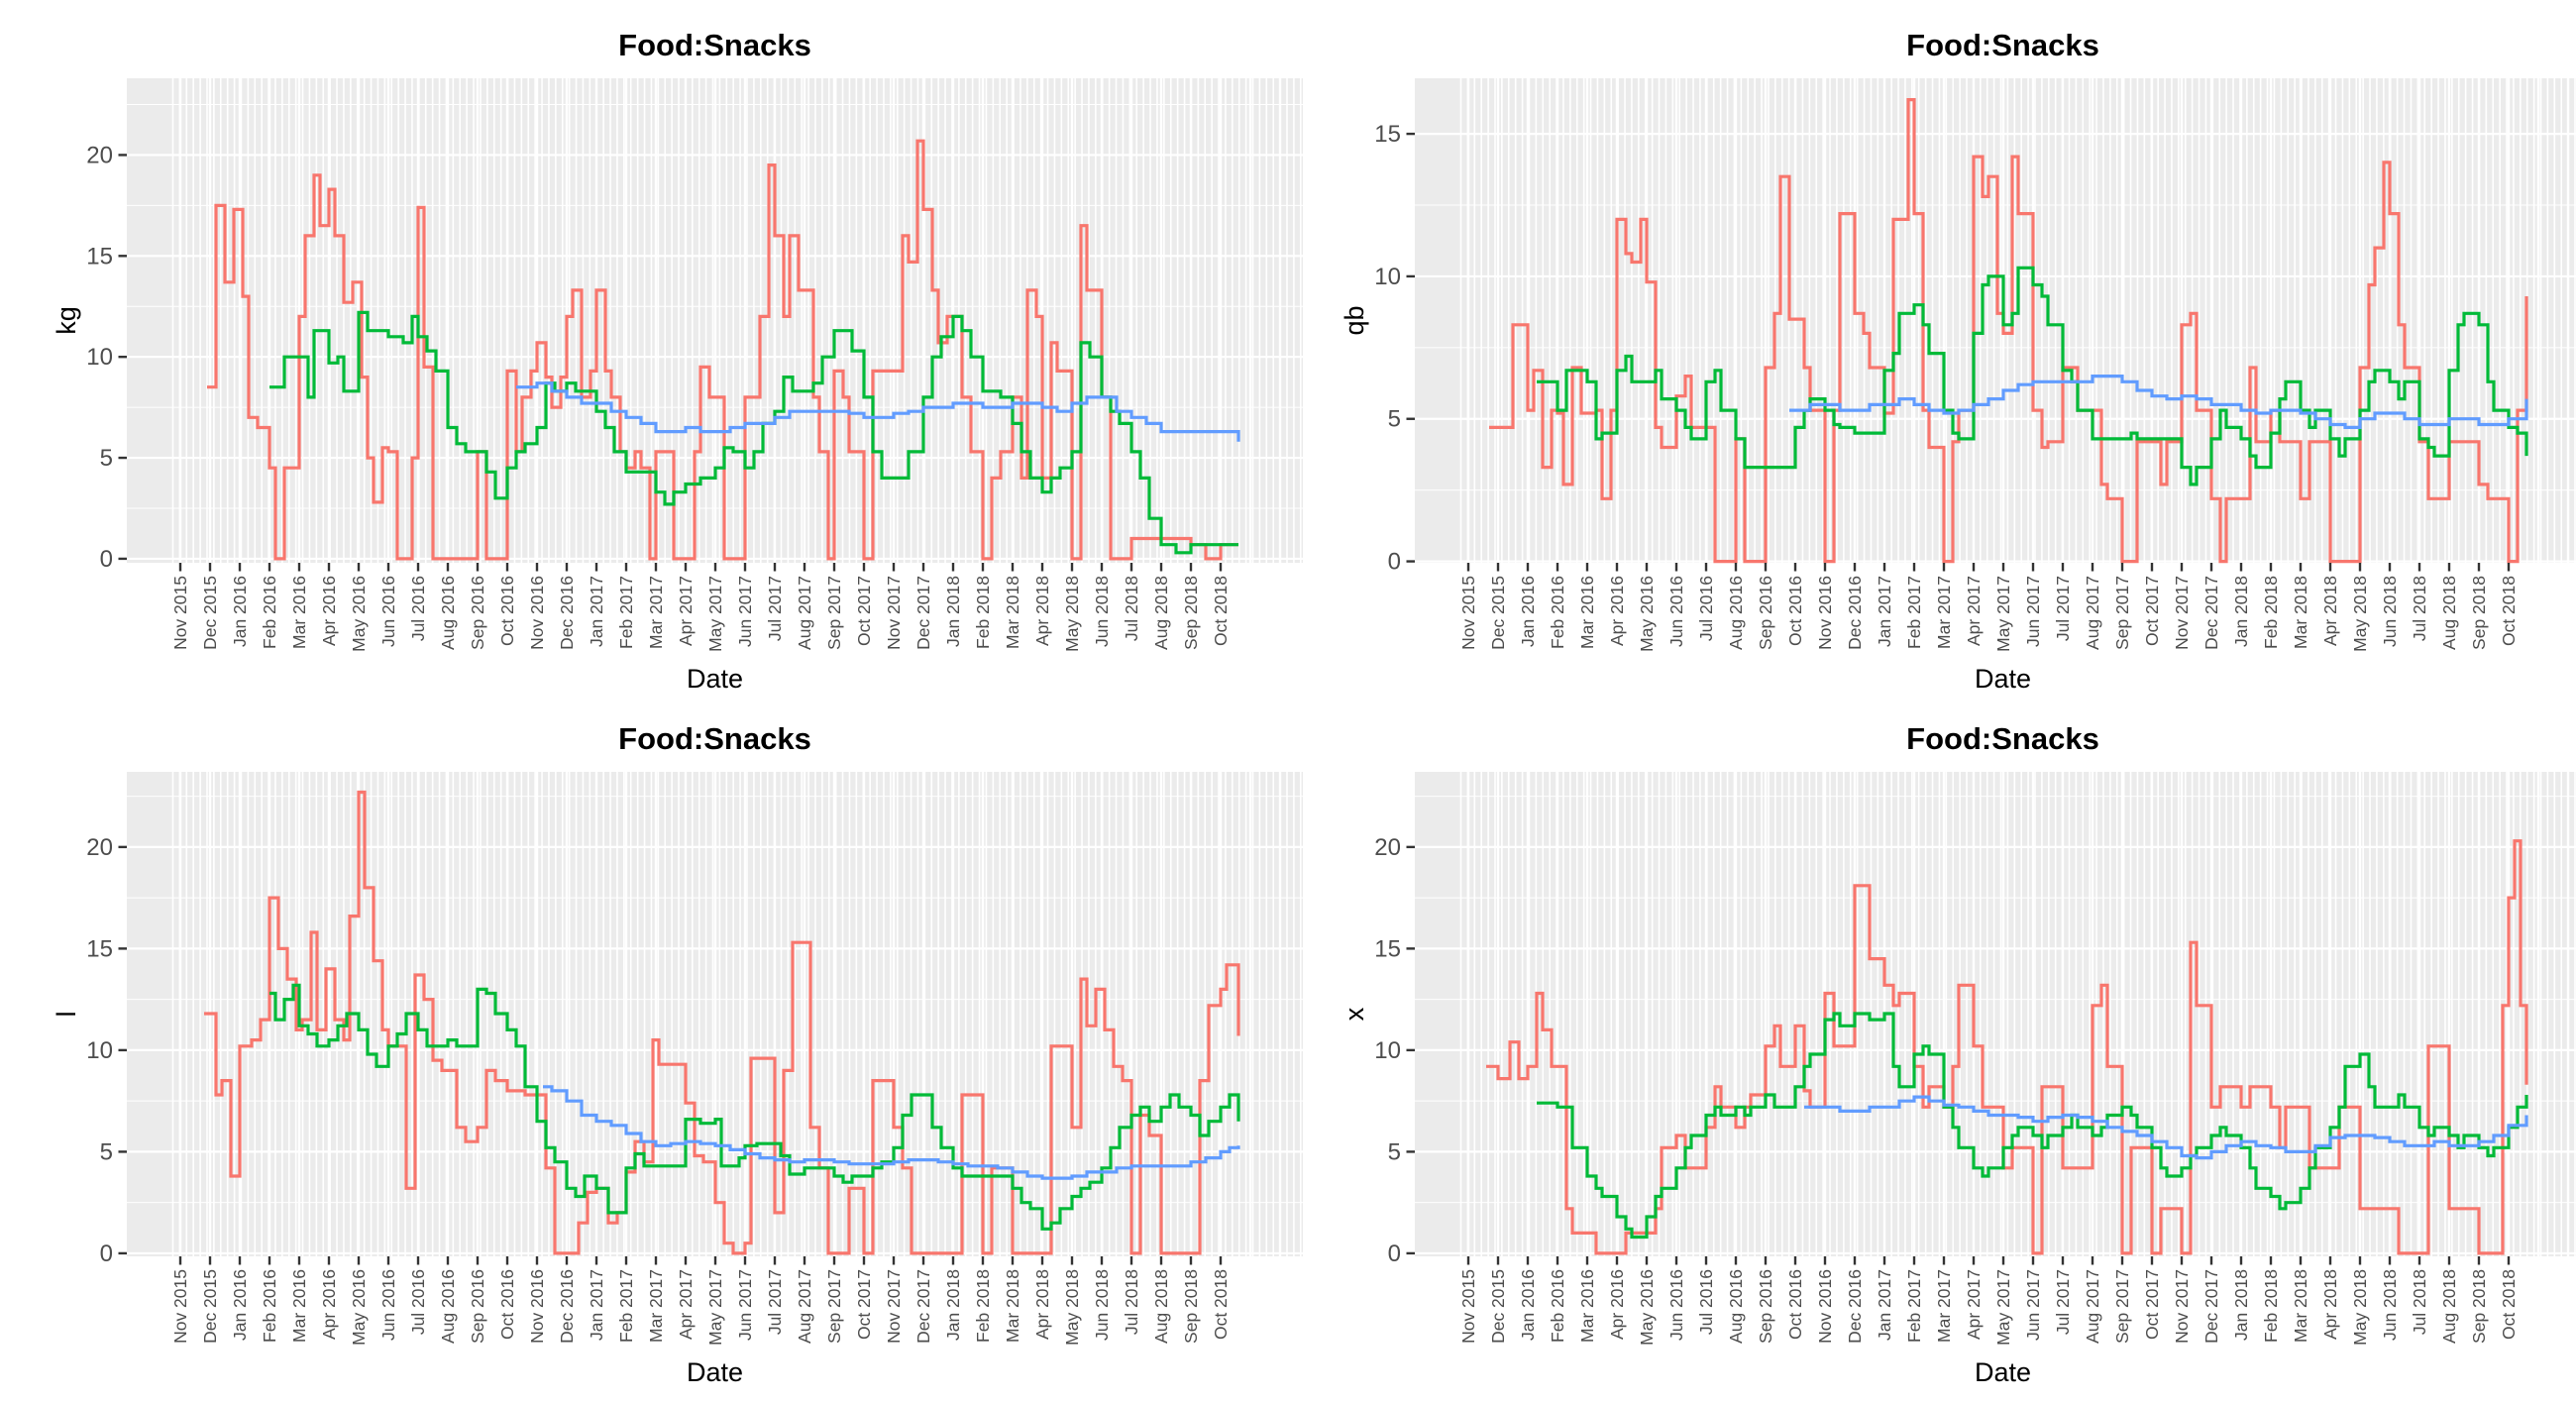 This screenshot has width=2576, height=1403. What do you see at coordinates (2419, 608) in the screenshot?
I see `x-tick-label: Jul 2018` at bounding box center [2419, 608].